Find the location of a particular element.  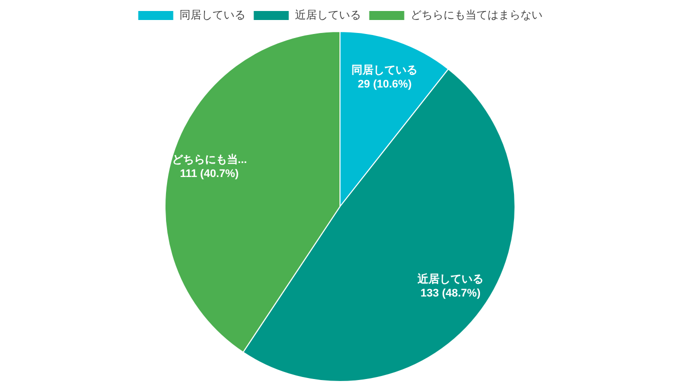

data-label: 同居している 29 (10.6%) is located at coordinates (385, 77).